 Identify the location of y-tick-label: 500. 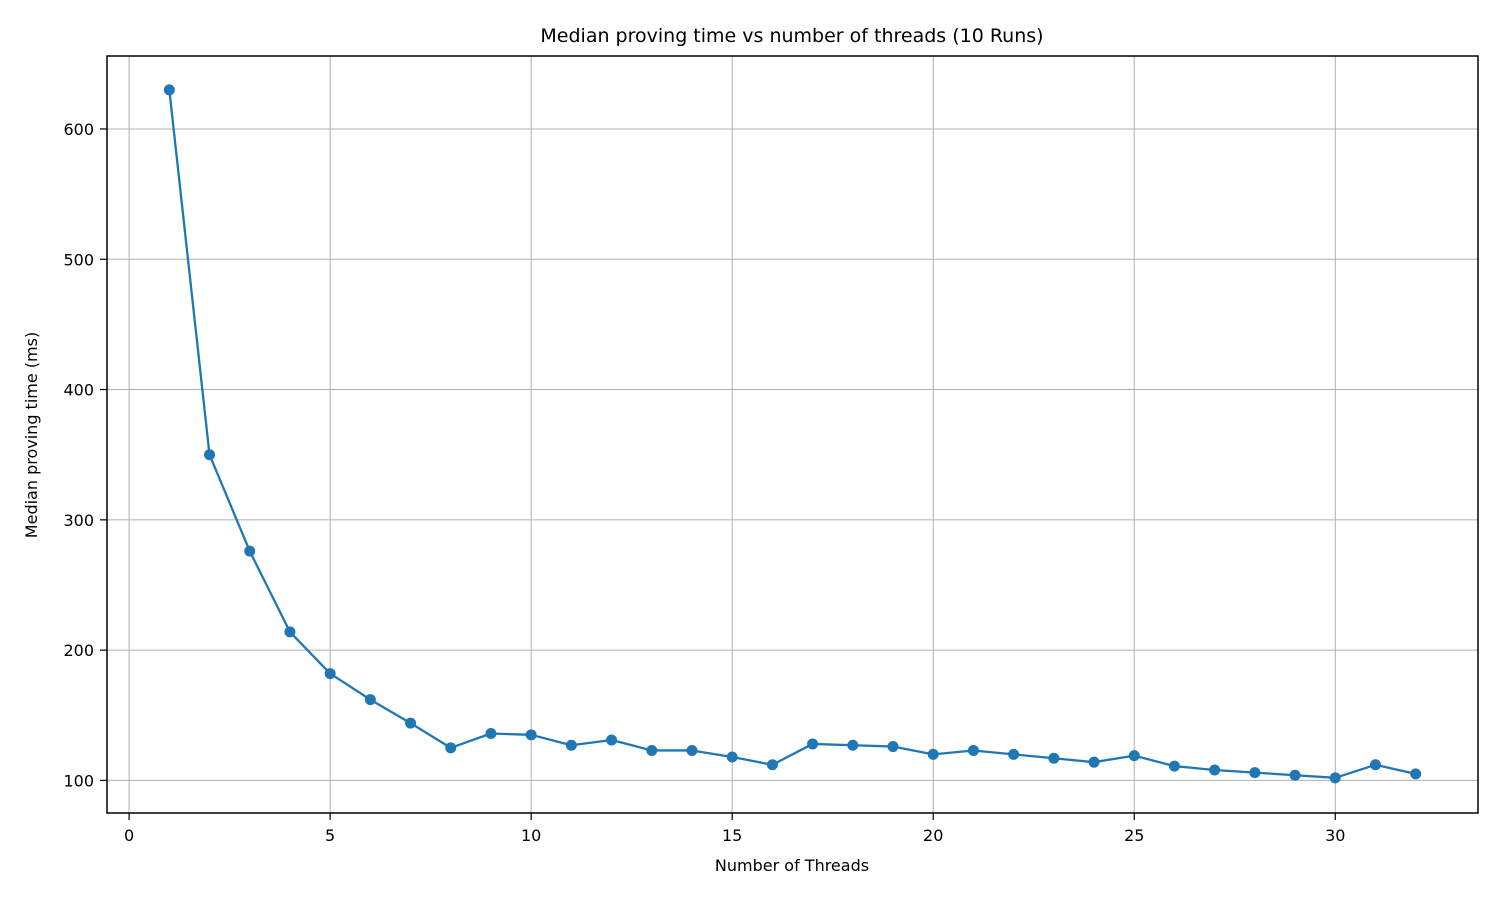
(78, 259).